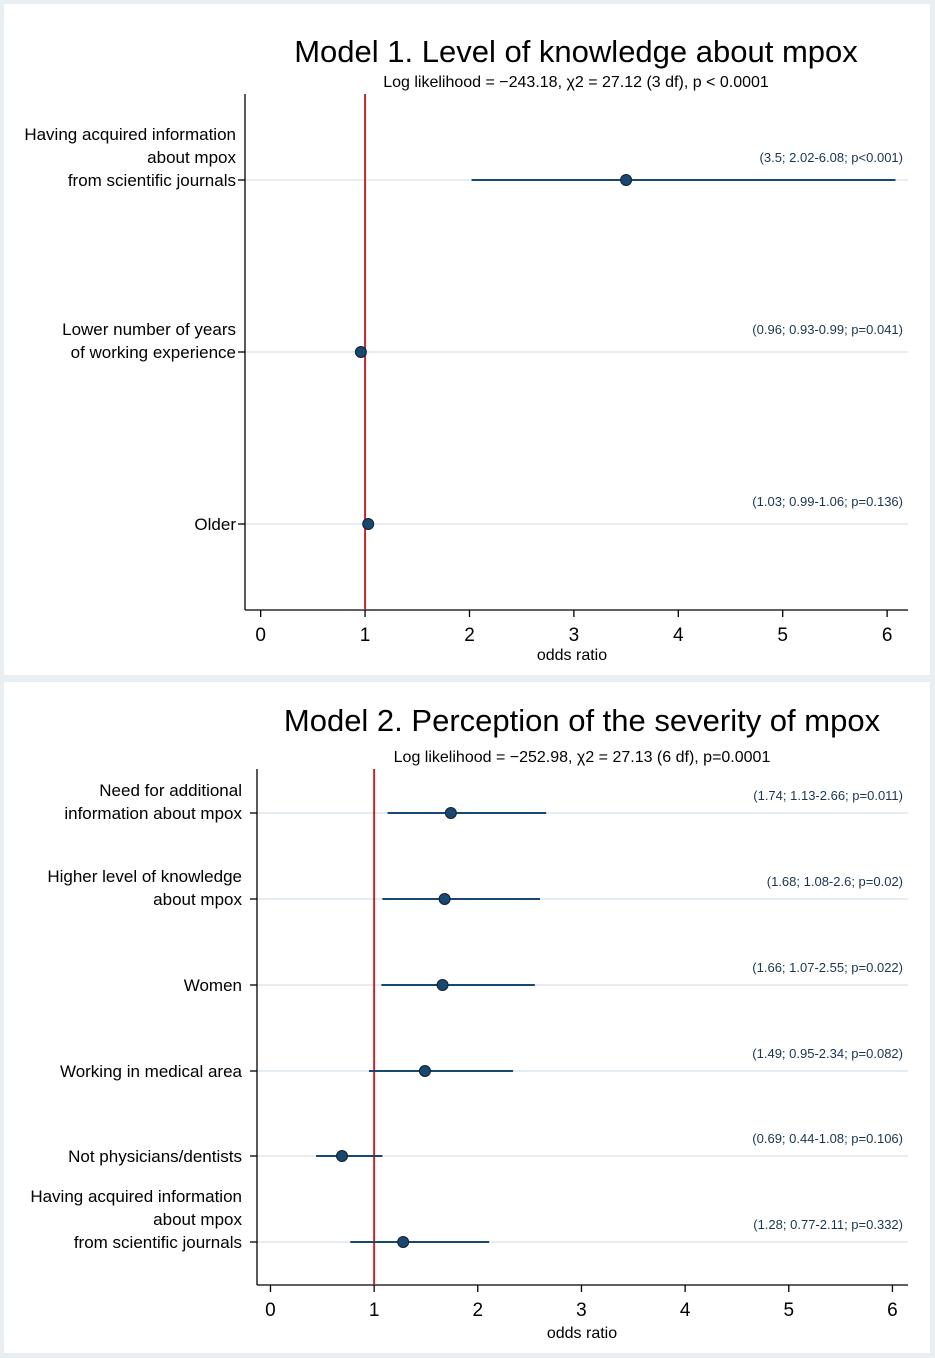 The height and width of the screenshot is (1358, 935). I want to click on model-1-row-label-3: Older, so click(215, 524).